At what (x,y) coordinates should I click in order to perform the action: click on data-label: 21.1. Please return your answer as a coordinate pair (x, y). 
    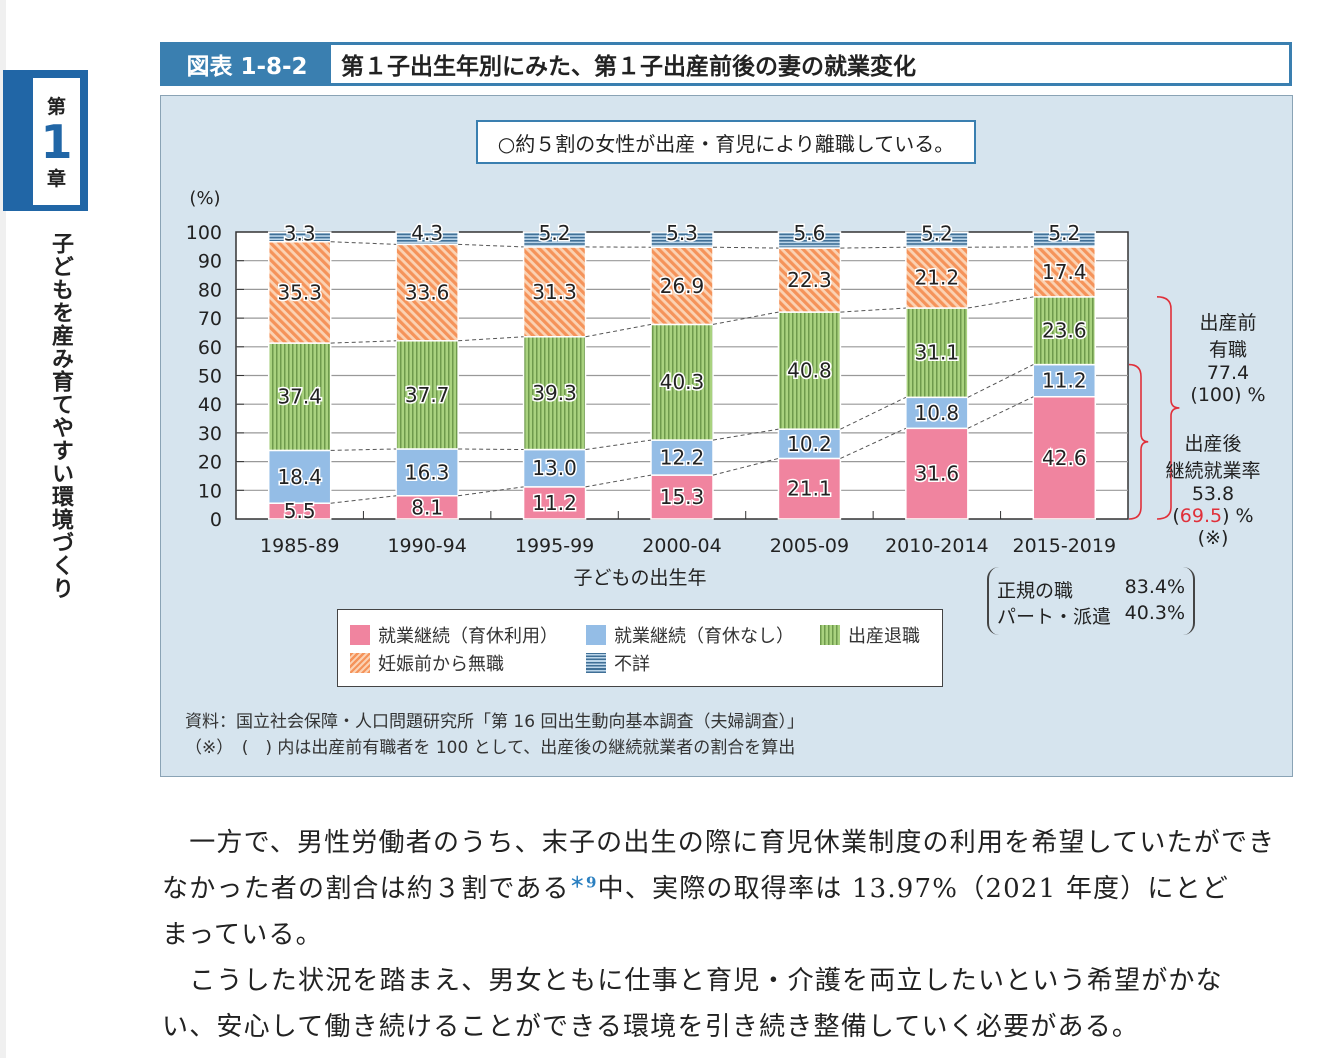
    Looking at the image, I should click on (809, 489).